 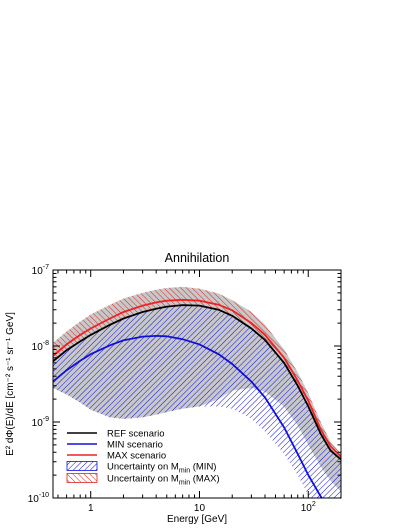 I want to click on chart-title: Annihilation, so click(x=197, y=258).